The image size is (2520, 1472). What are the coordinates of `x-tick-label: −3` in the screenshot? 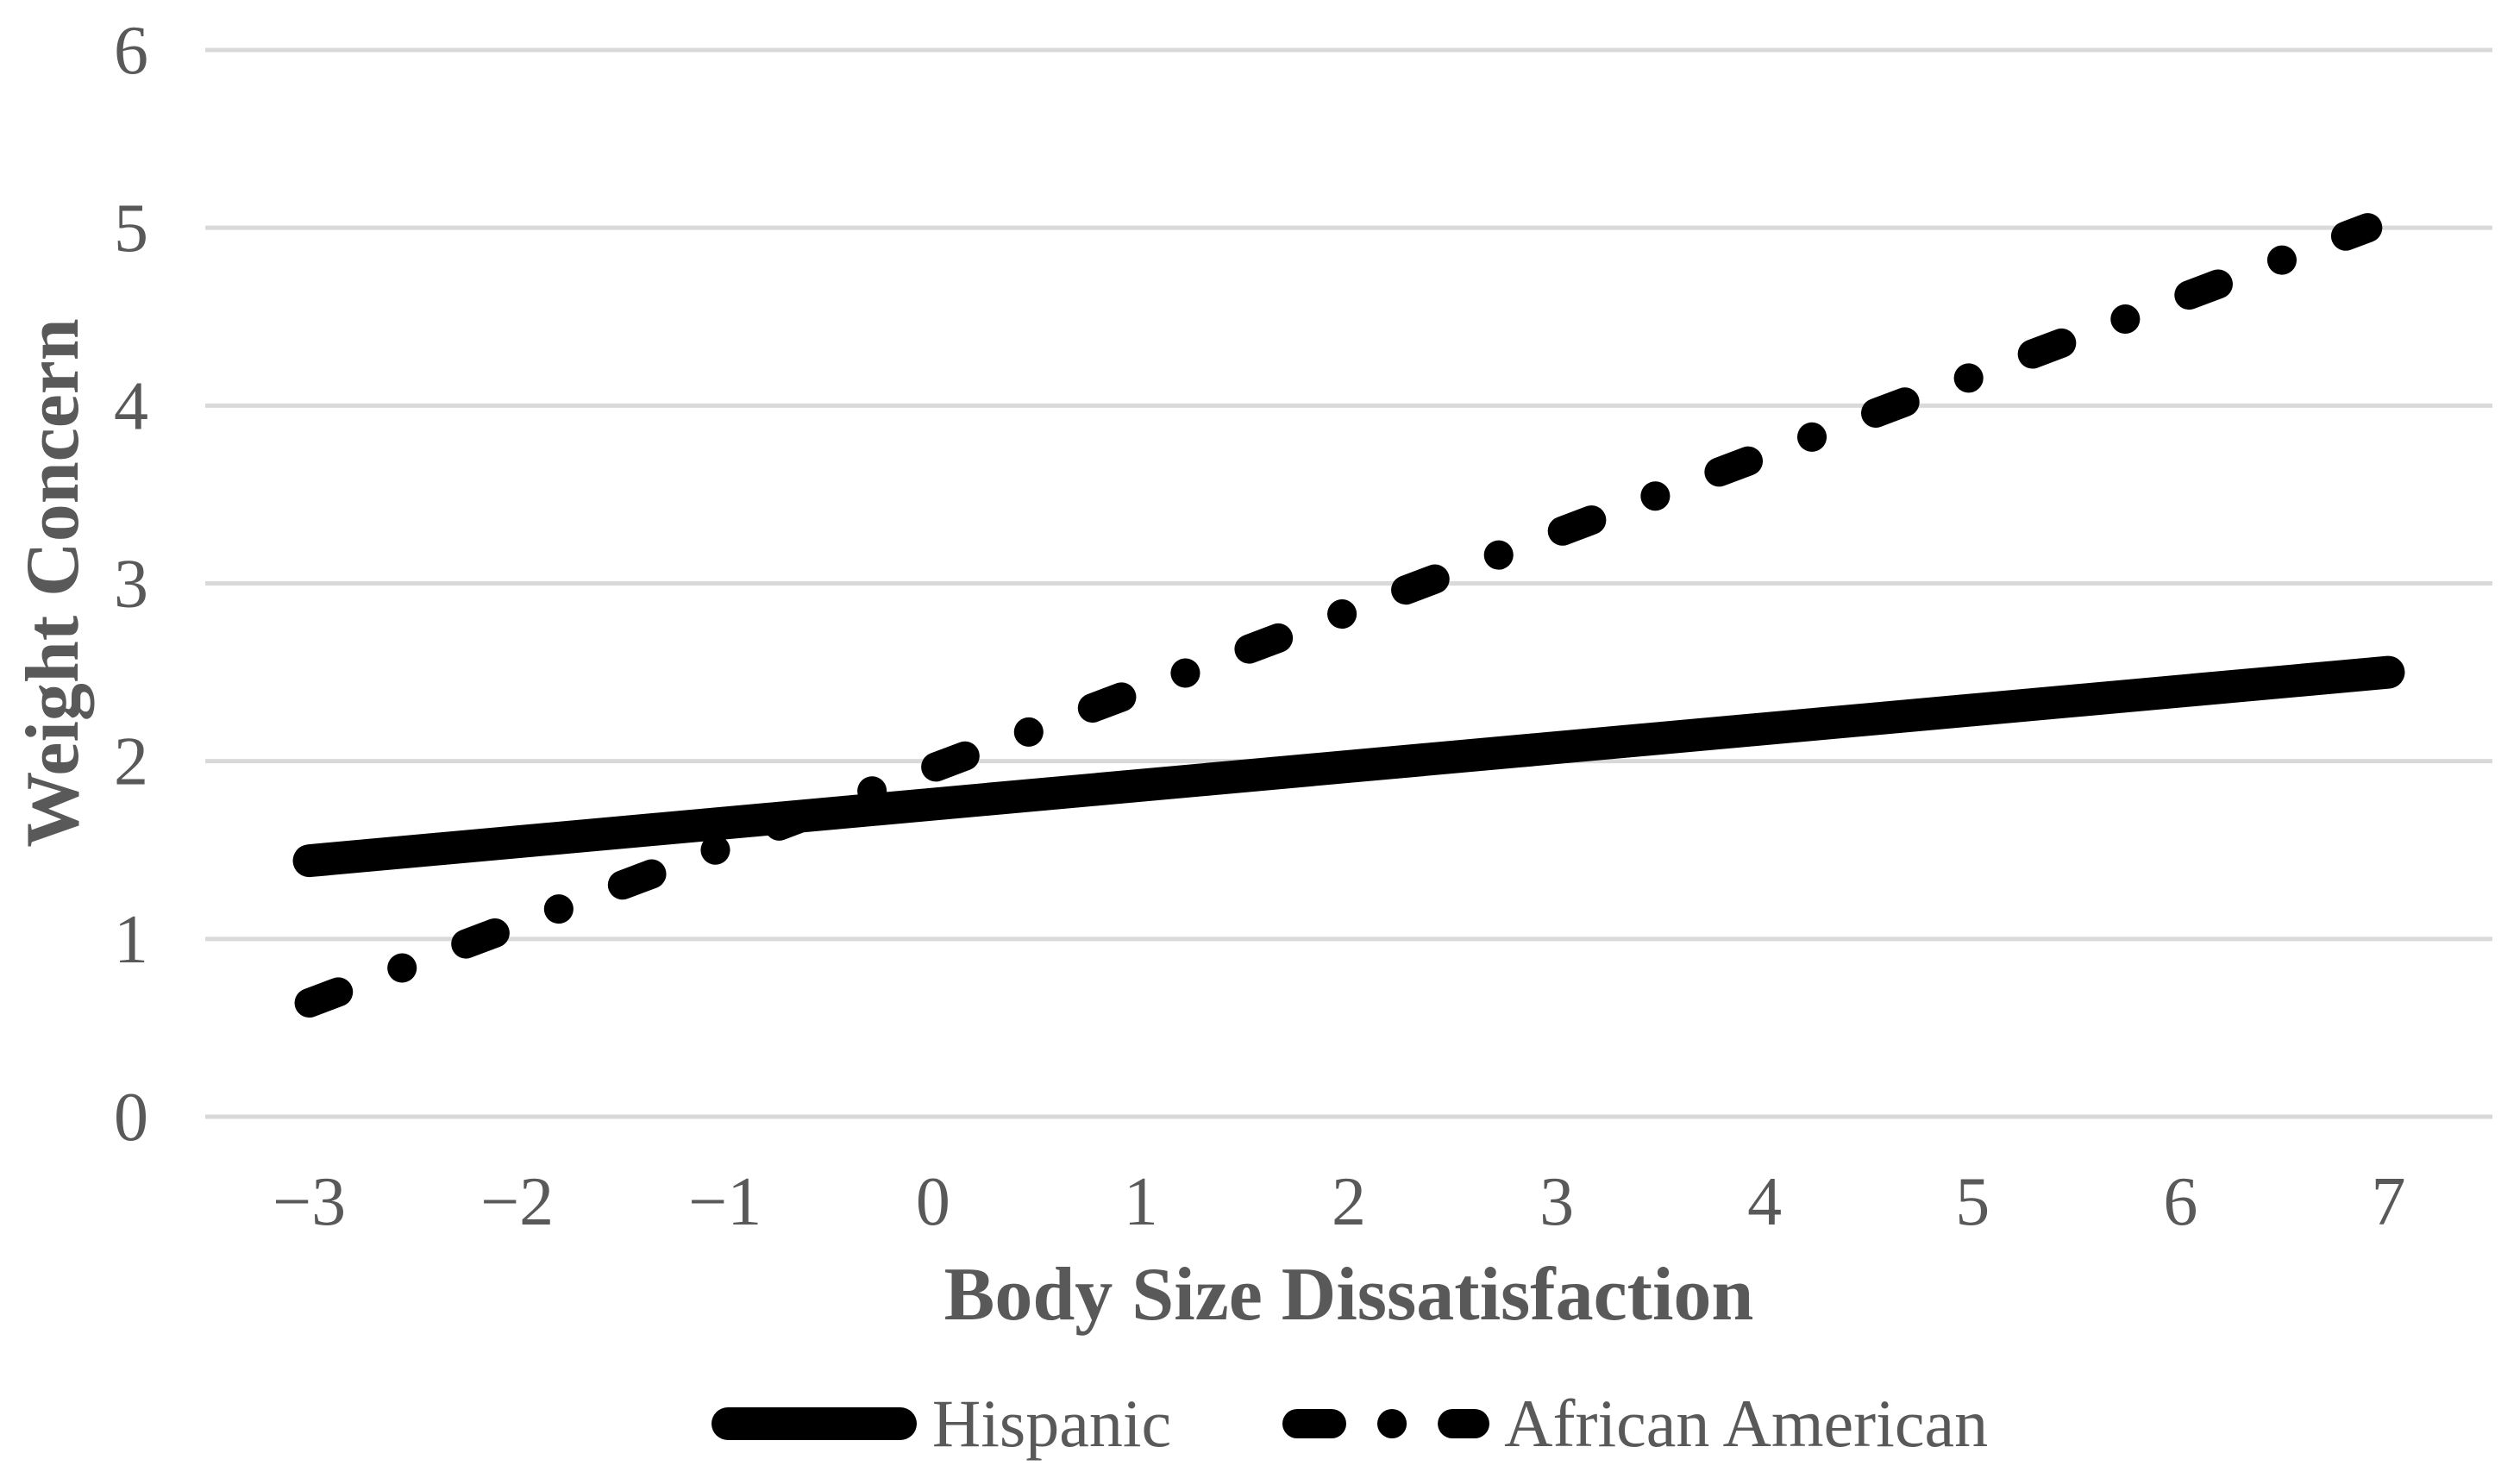 It's located at (310, 1202).